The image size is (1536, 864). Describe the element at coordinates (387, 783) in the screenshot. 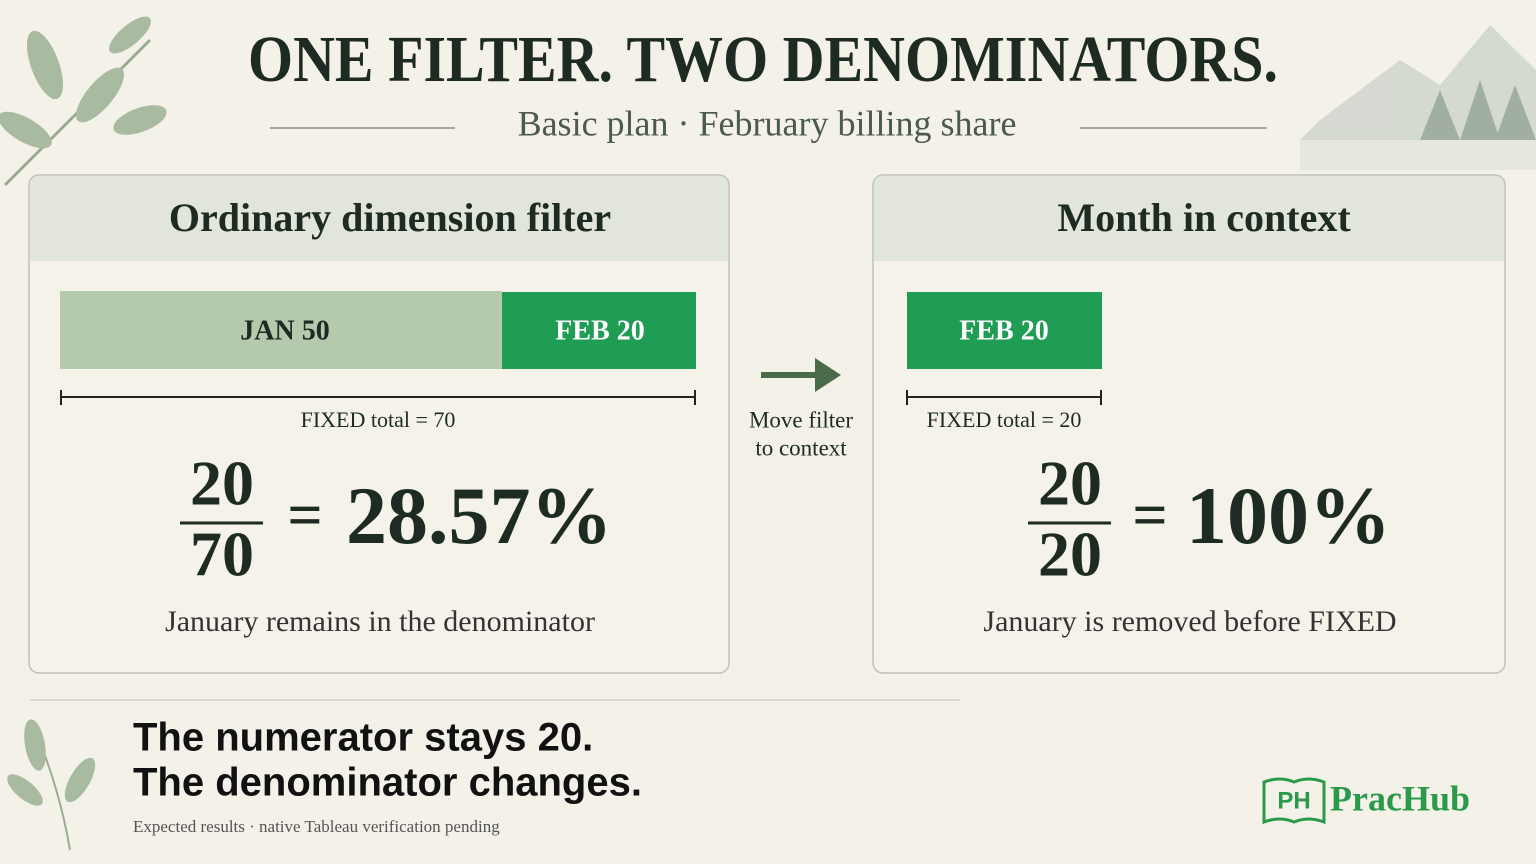

I see `headline: The denominator changes.` at that location.